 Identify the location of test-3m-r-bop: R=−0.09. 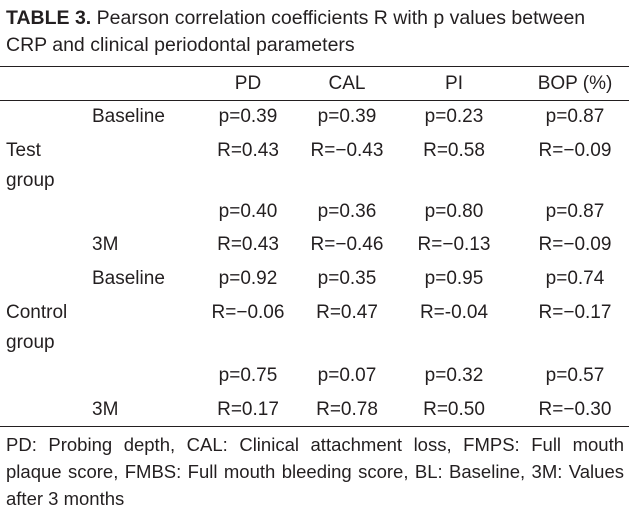
(575, 244).